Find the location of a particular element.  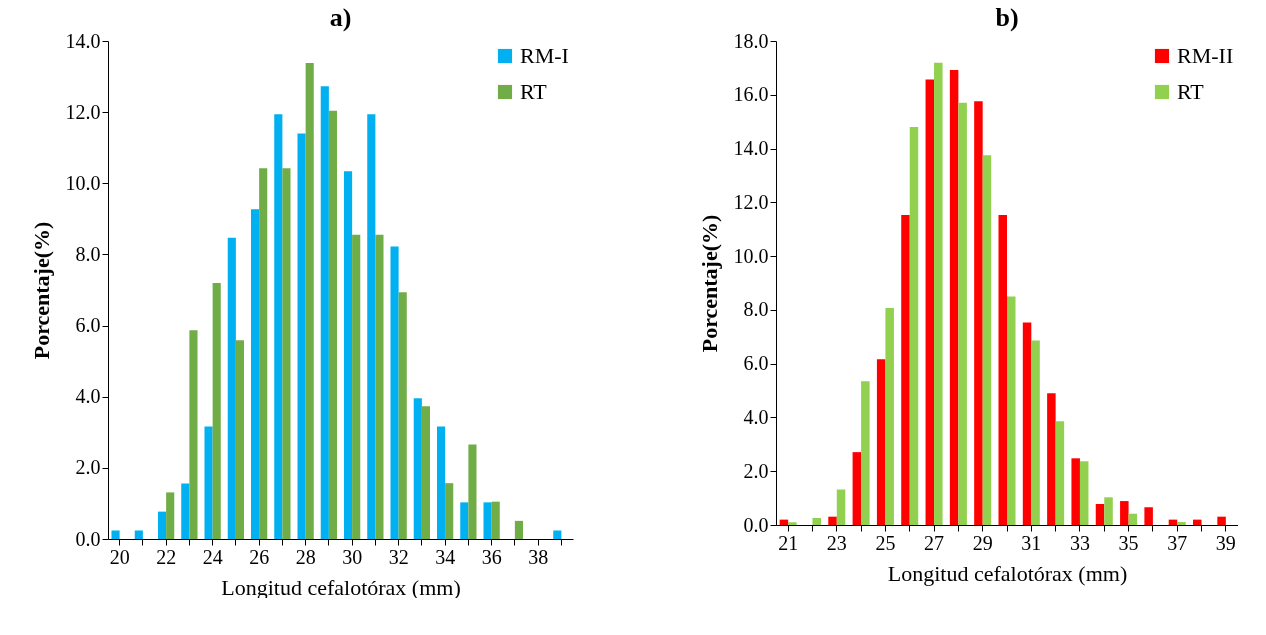

x-tick-label: 30 is located at coordinates (352, 556).